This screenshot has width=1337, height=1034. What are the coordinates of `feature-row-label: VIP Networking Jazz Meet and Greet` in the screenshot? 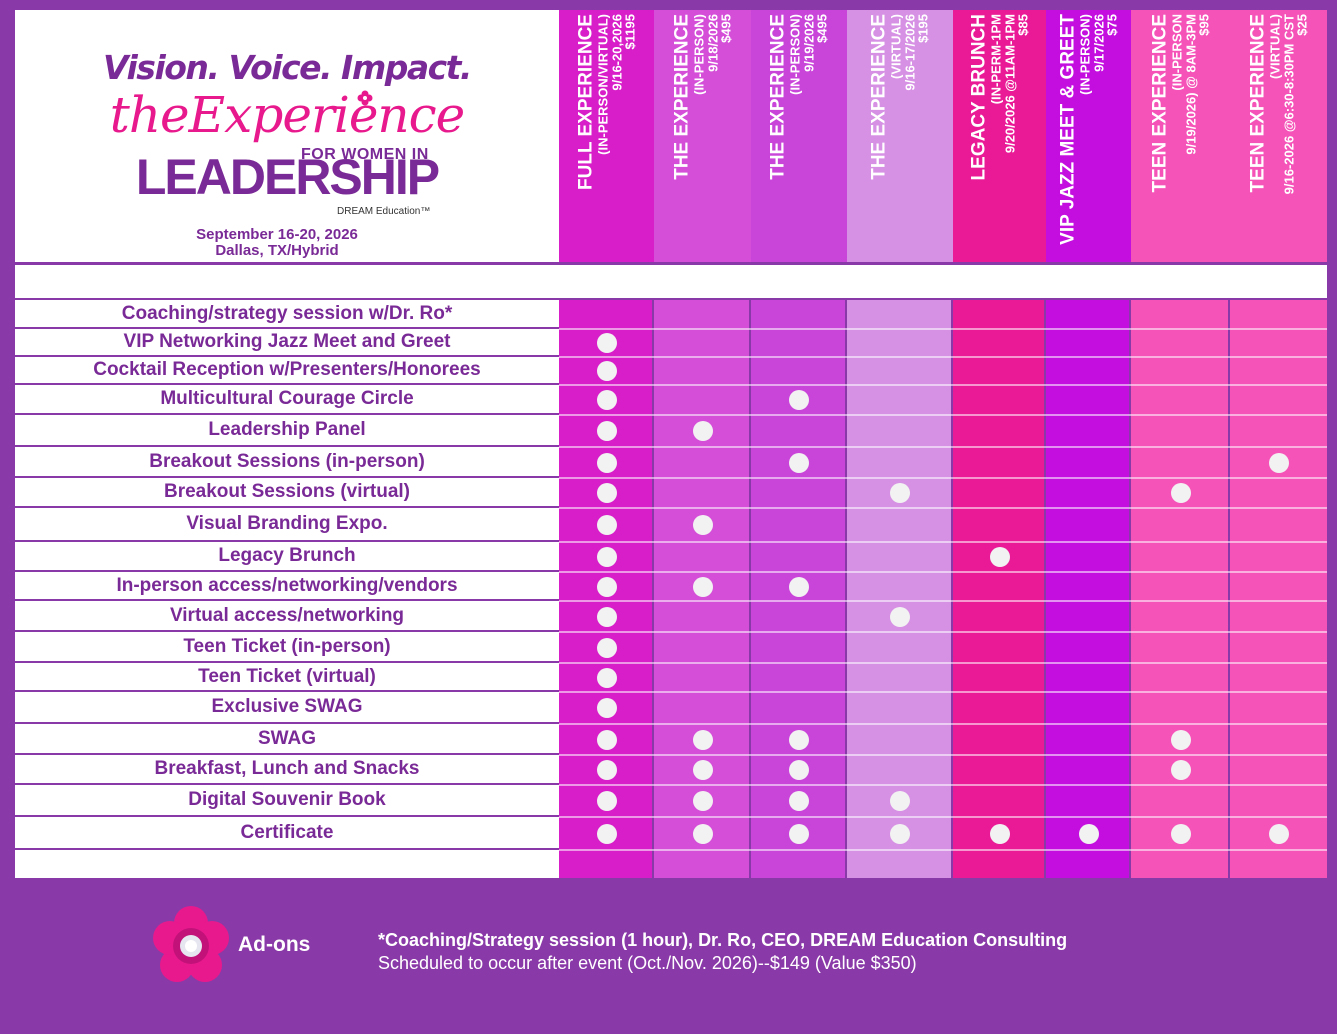 It's located at (287, 343).